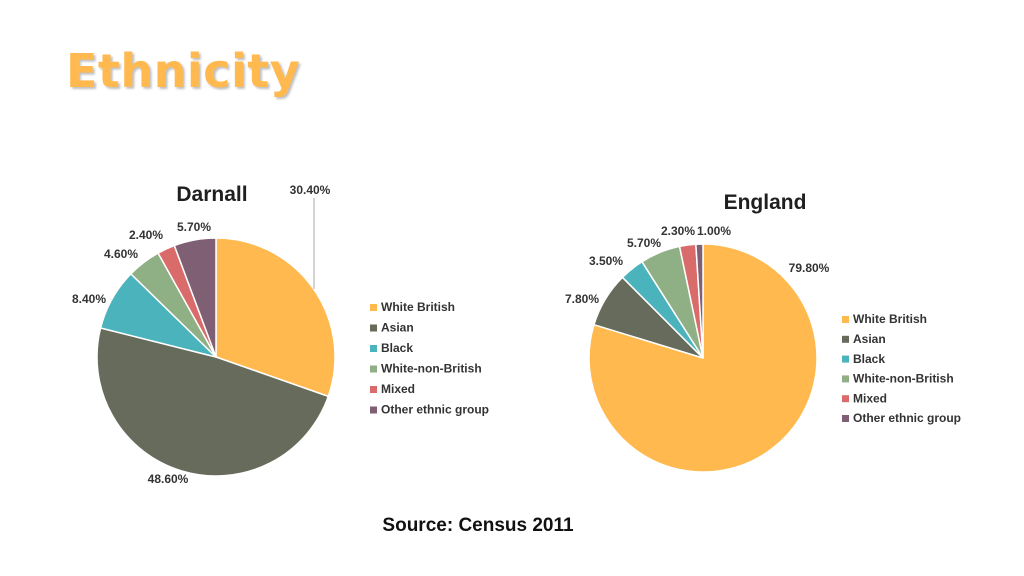 The height and width of the screenshot is (576, 1024). Describe the element at coordinates (418, 307) in the screenshot. I see `darnall-legend-label: White British` at that location.